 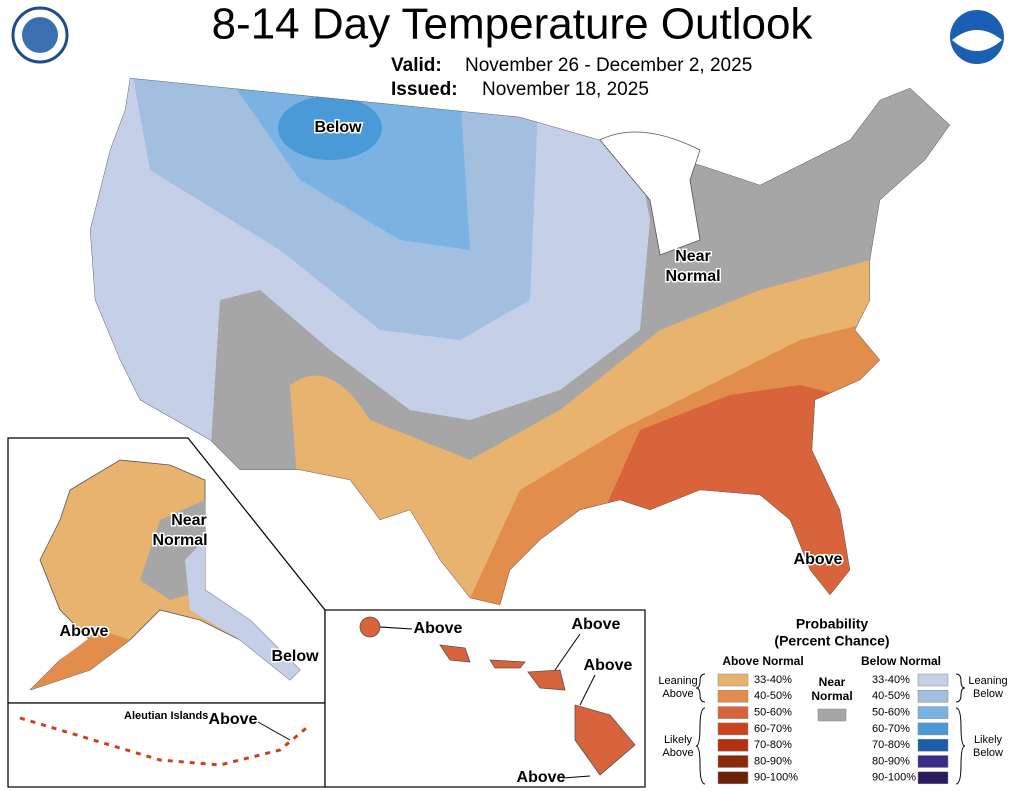 I want to click on alaska-below, so click(x=242, y=610).